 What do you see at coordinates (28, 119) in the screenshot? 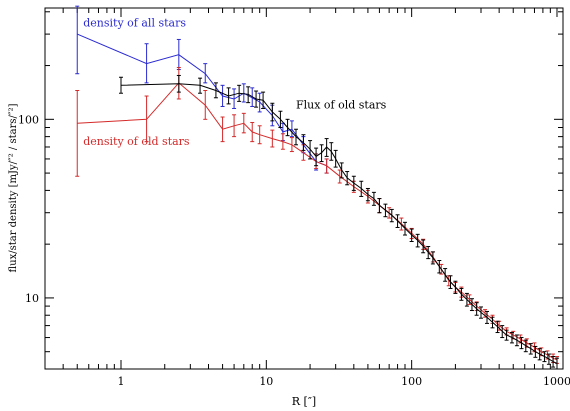
I see `y-tick-label: 100` at bounding box center [28, 119].